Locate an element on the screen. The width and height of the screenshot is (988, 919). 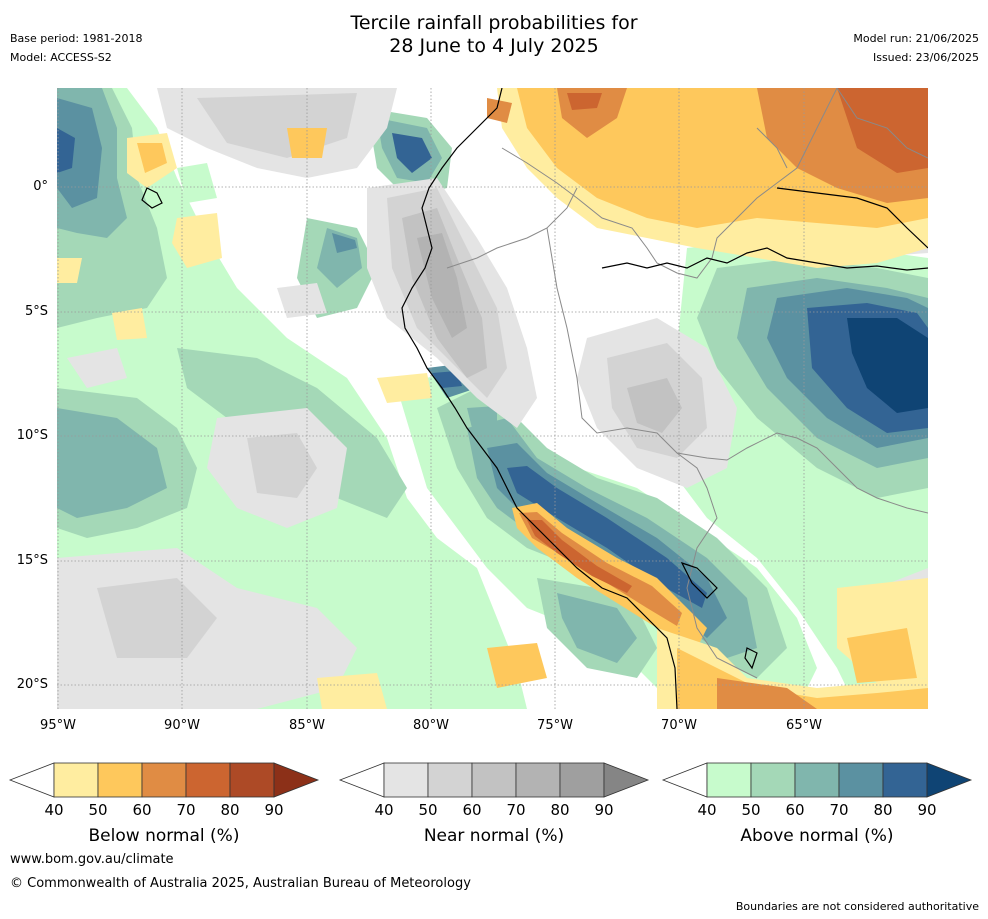
cb-below-tick-40: 40 is located at coordinates (54, 810).